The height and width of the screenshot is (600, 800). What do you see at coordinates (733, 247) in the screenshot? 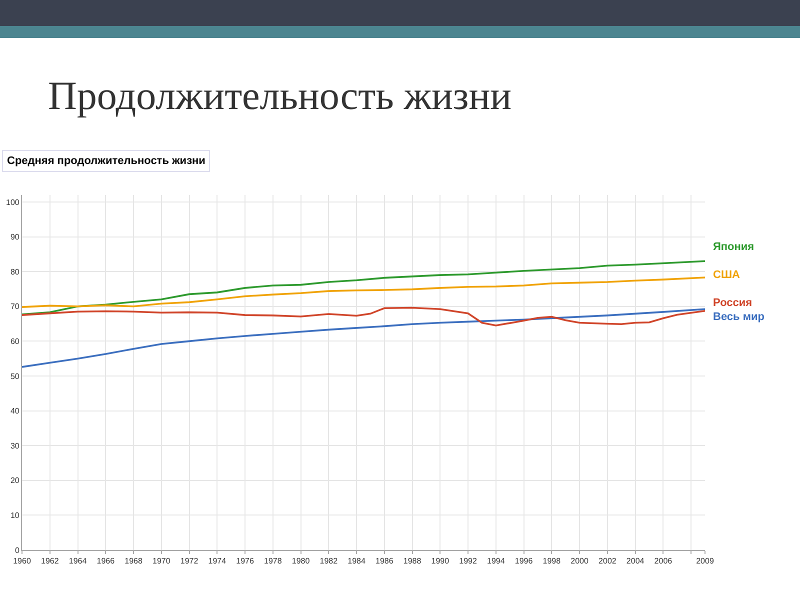
I see `series-label: Япония` at bounding box center [733, 247].